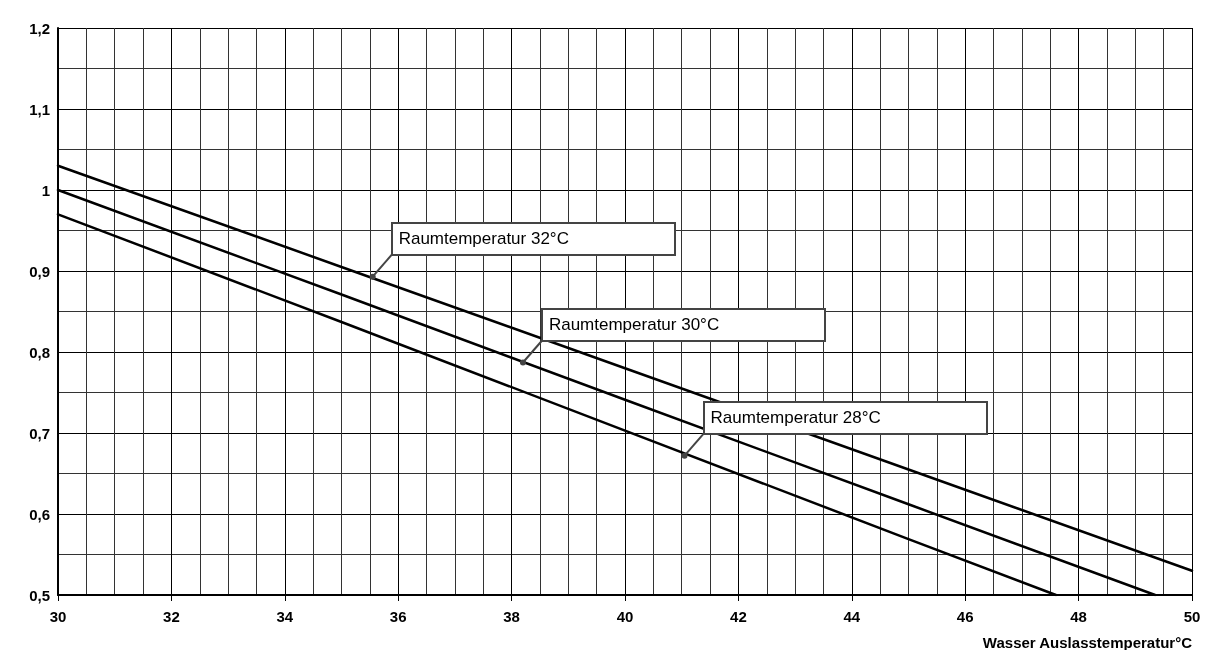 The width and height of the screenshot is (1232, 650). Describe the element at coordinates (845, 417) in the screenshot. I see `callout-box: Raumtemperatur 28°C` at that location.